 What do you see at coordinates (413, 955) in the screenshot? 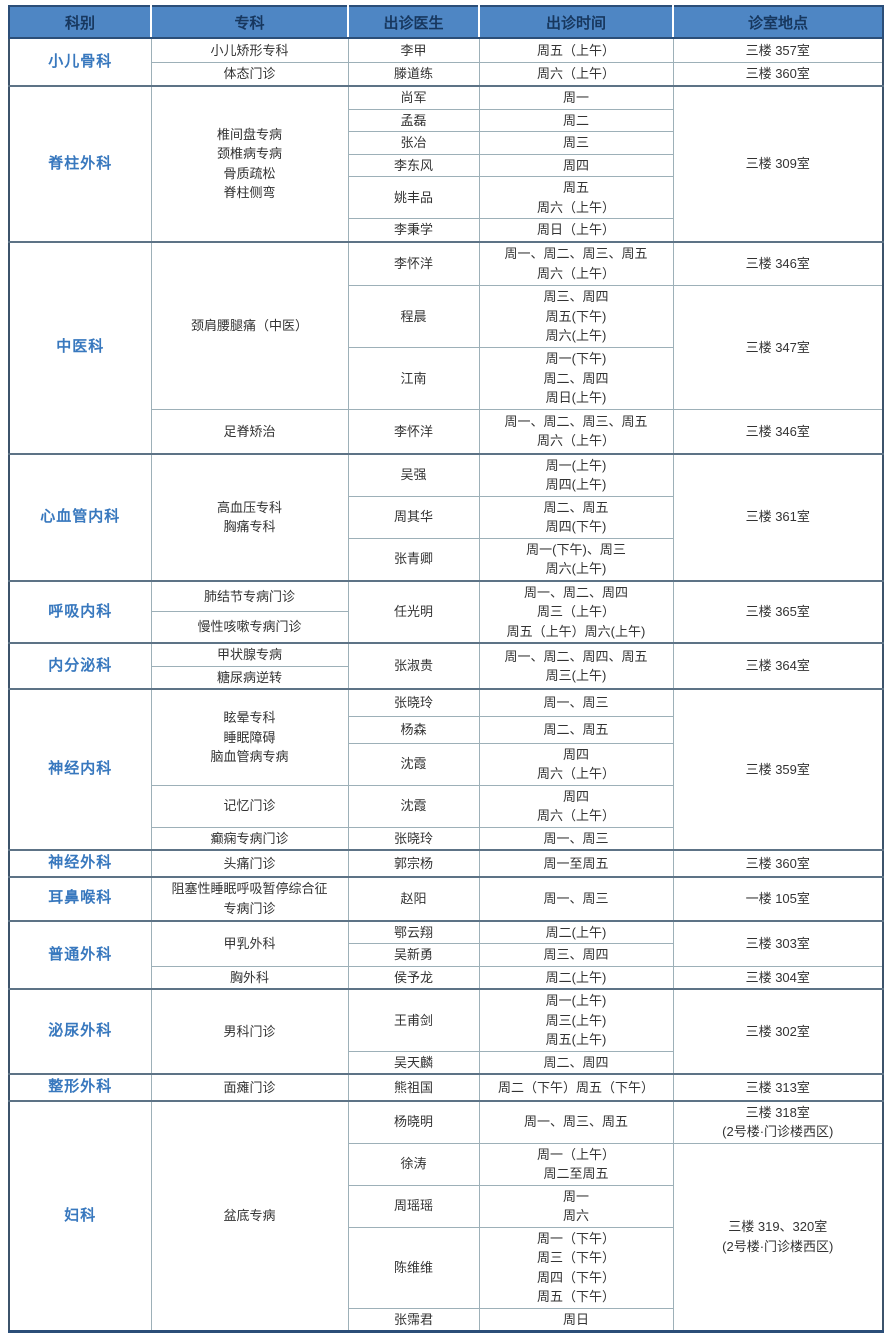
I see `cell-doctor: 吴新勇` at bounding box center [413, 955].